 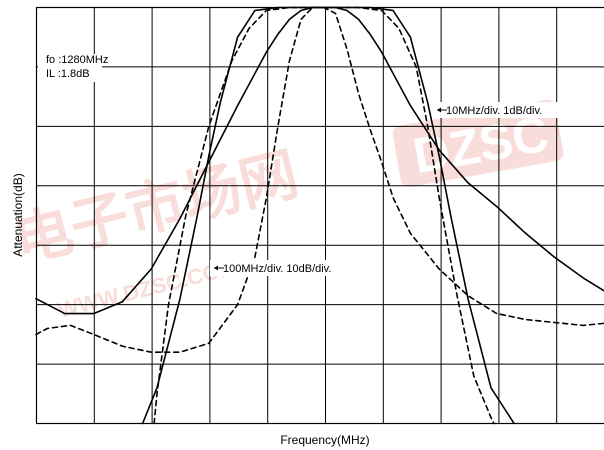 I want to click on annotation-il: IL :1.8dB, so click(x=68, y=74).